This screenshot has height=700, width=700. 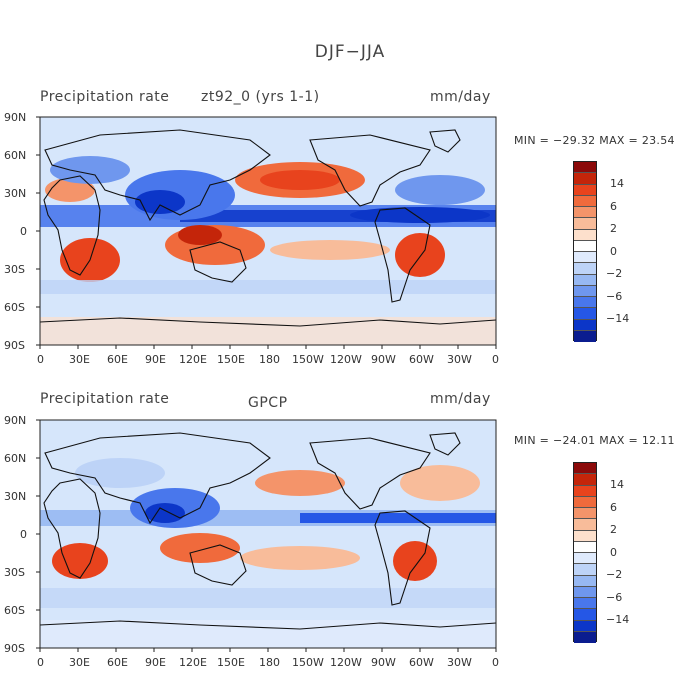 I want to click on top-lat-label-60s: 60S, so click(x=14, y=307).